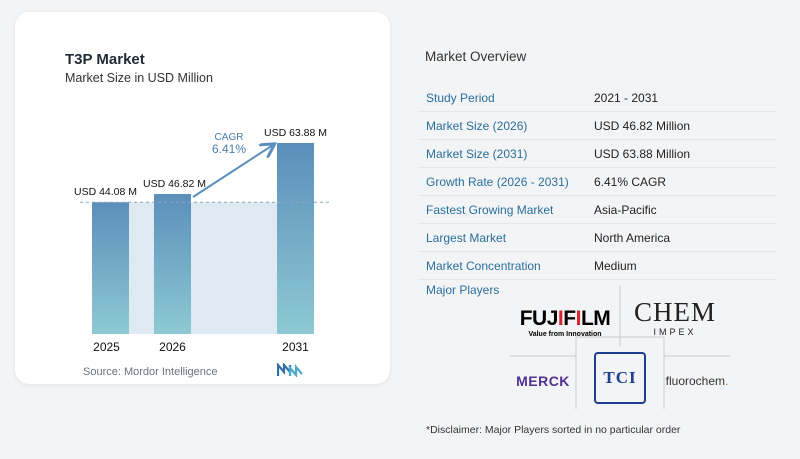 The image size is (800, 459). Describe the element at coordinates (642, 154) in the screenshot. I see `overview-value: USD 63.88 Million` at that location.